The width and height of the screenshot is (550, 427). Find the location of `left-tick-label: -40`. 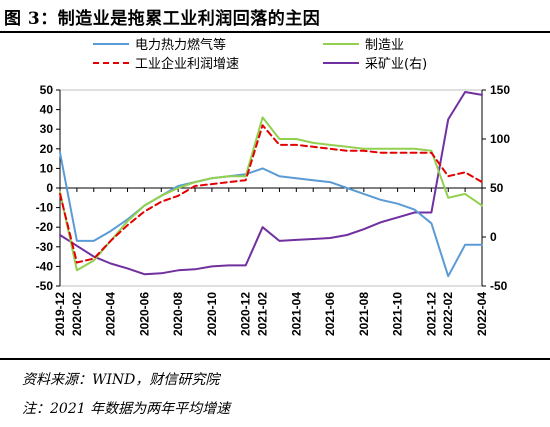

left-tick-label: -40 is located at coordinates (45, 266).